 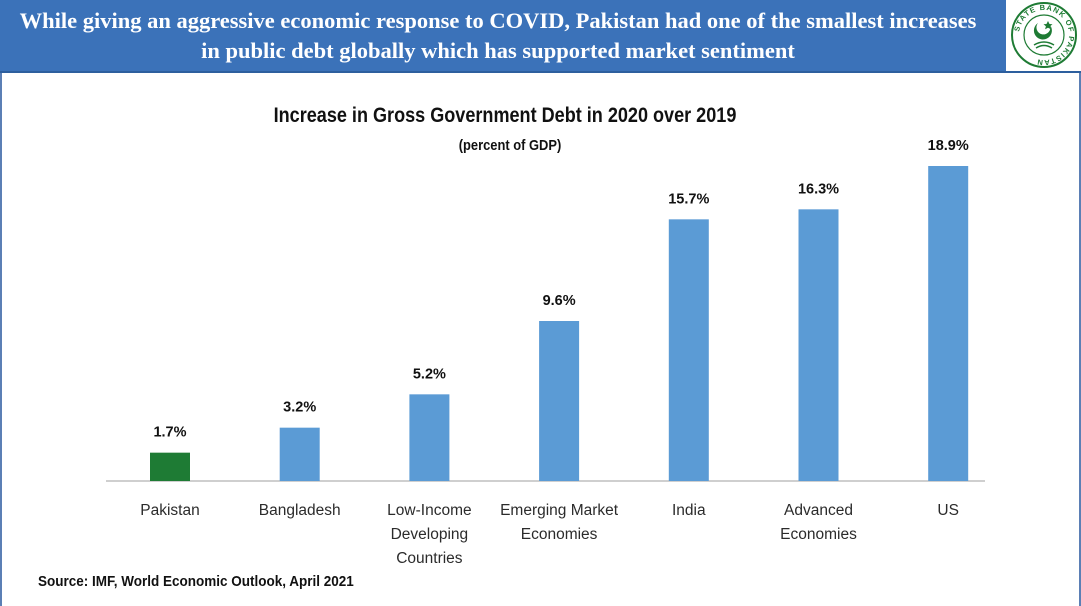 I want to click on category-label-0: Pakistan, so click(x=169, y=510).